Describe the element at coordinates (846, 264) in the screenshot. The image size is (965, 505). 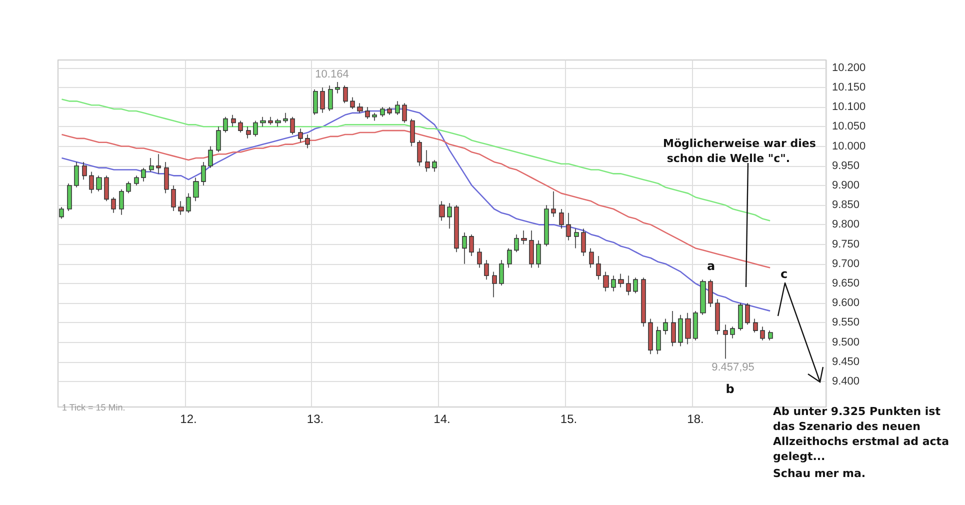
I see `y-tick-label: 9.700` at that location.